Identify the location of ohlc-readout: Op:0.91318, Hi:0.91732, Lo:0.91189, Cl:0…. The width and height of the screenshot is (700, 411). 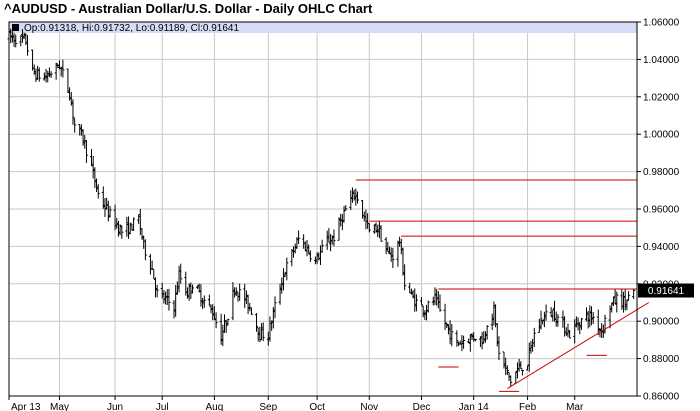
(131, 28).